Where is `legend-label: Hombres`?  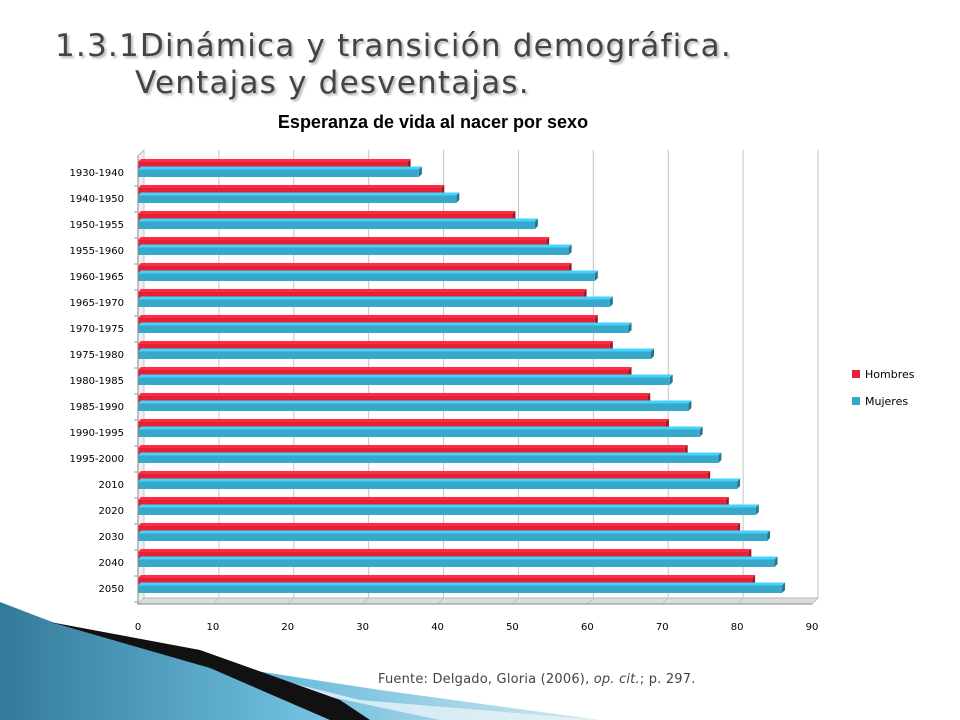
legend-label: Hombres is located at coordinates (890, 374).